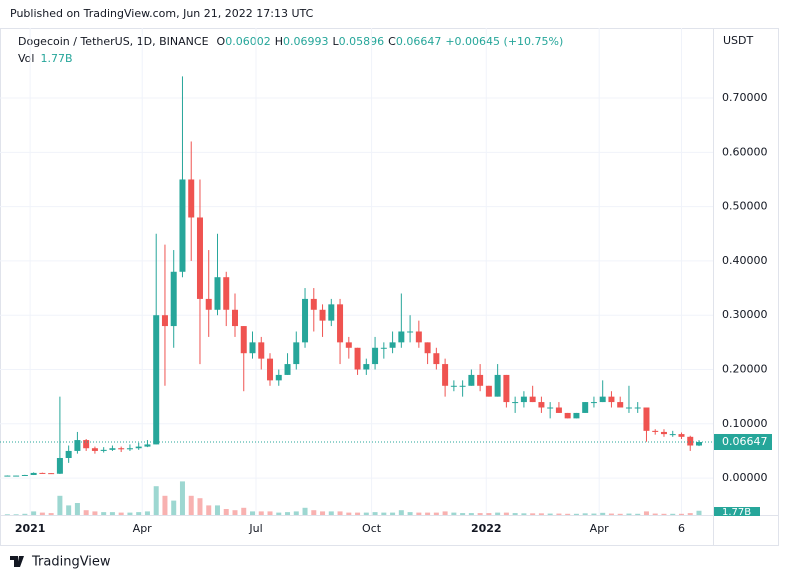  Describe the element at coordinates (372, 528) in the screenshot. I see `x-tick-label: Oct` at that location.